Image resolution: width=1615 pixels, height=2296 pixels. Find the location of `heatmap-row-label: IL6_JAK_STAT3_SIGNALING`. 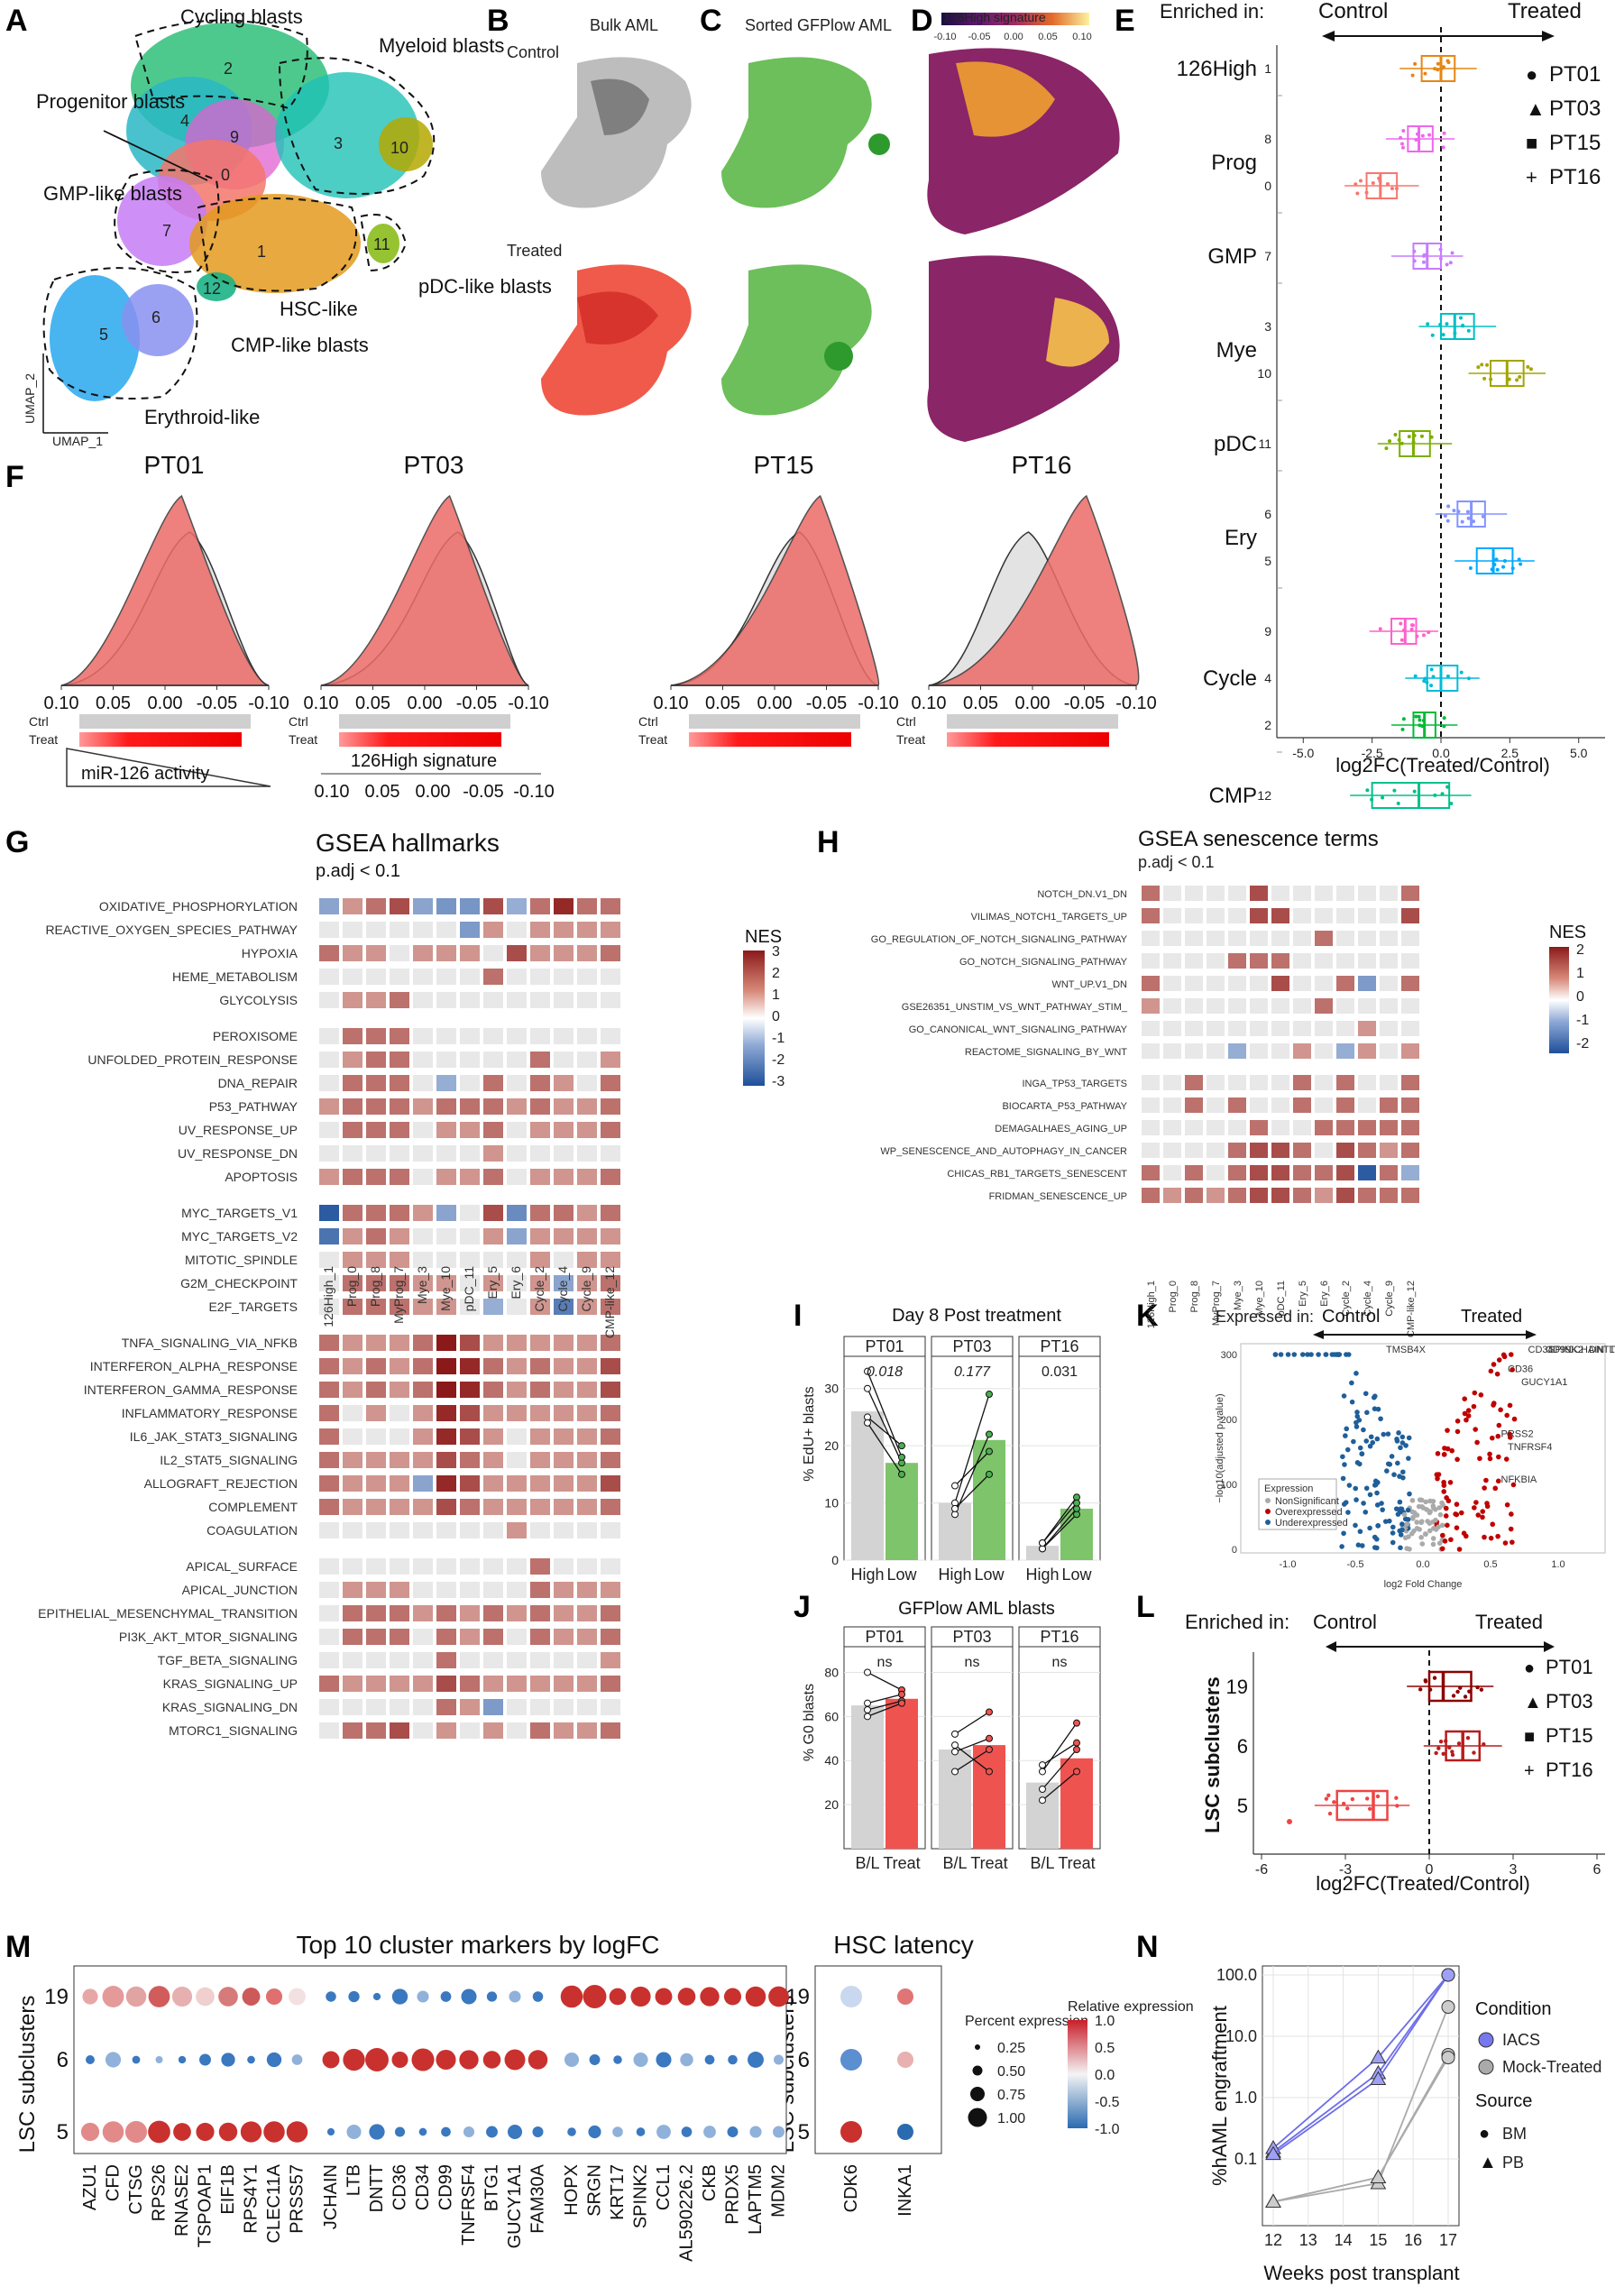

heatmap-row-label: IL6_JAK_STAT3_SIGNALING is located at coordinates (214, 1436).